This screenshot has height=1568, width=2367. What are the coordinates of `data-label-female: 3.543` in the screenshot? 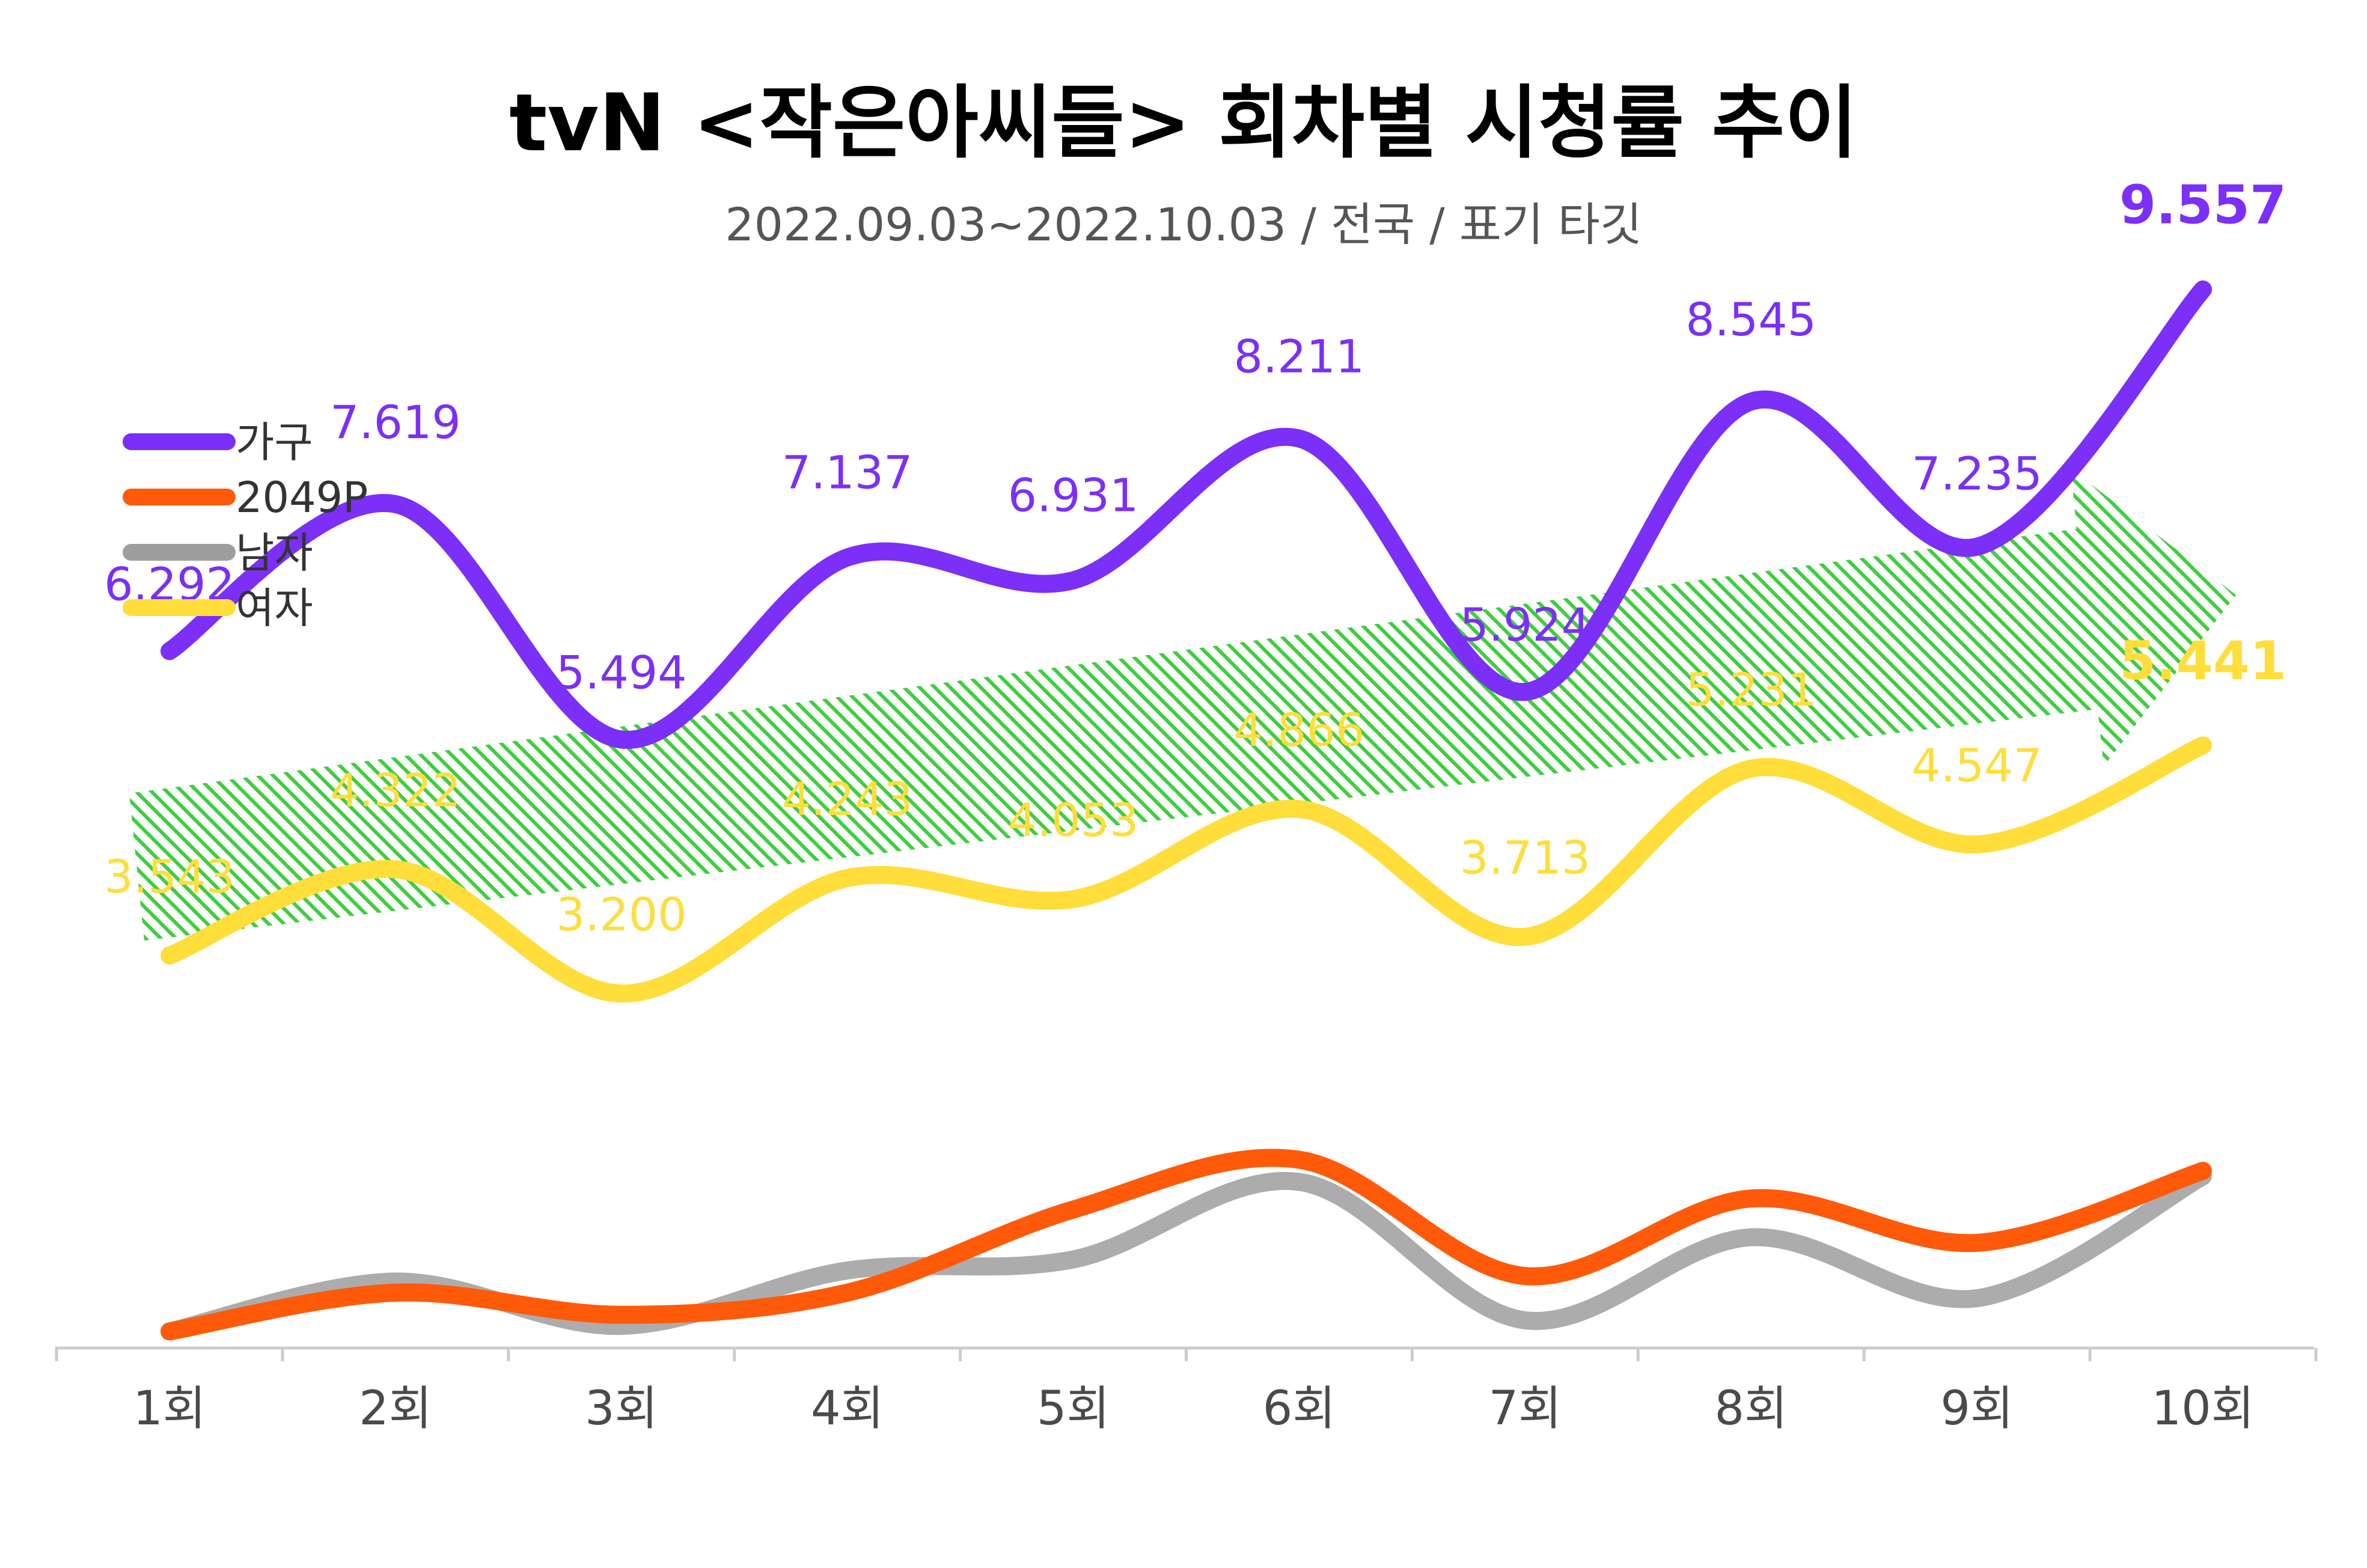 It's located at (170, 876).